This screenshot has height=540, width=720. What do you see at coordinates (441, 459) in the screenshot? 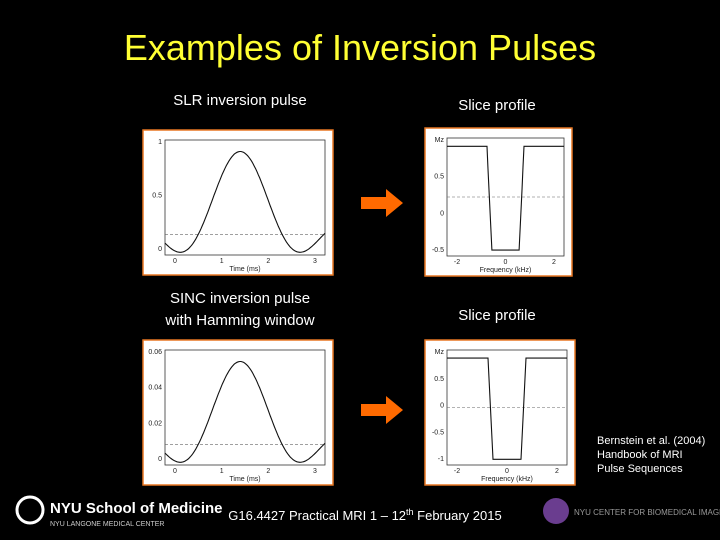
I see `plot-y-label: -1` at bounding box center [441, 459].